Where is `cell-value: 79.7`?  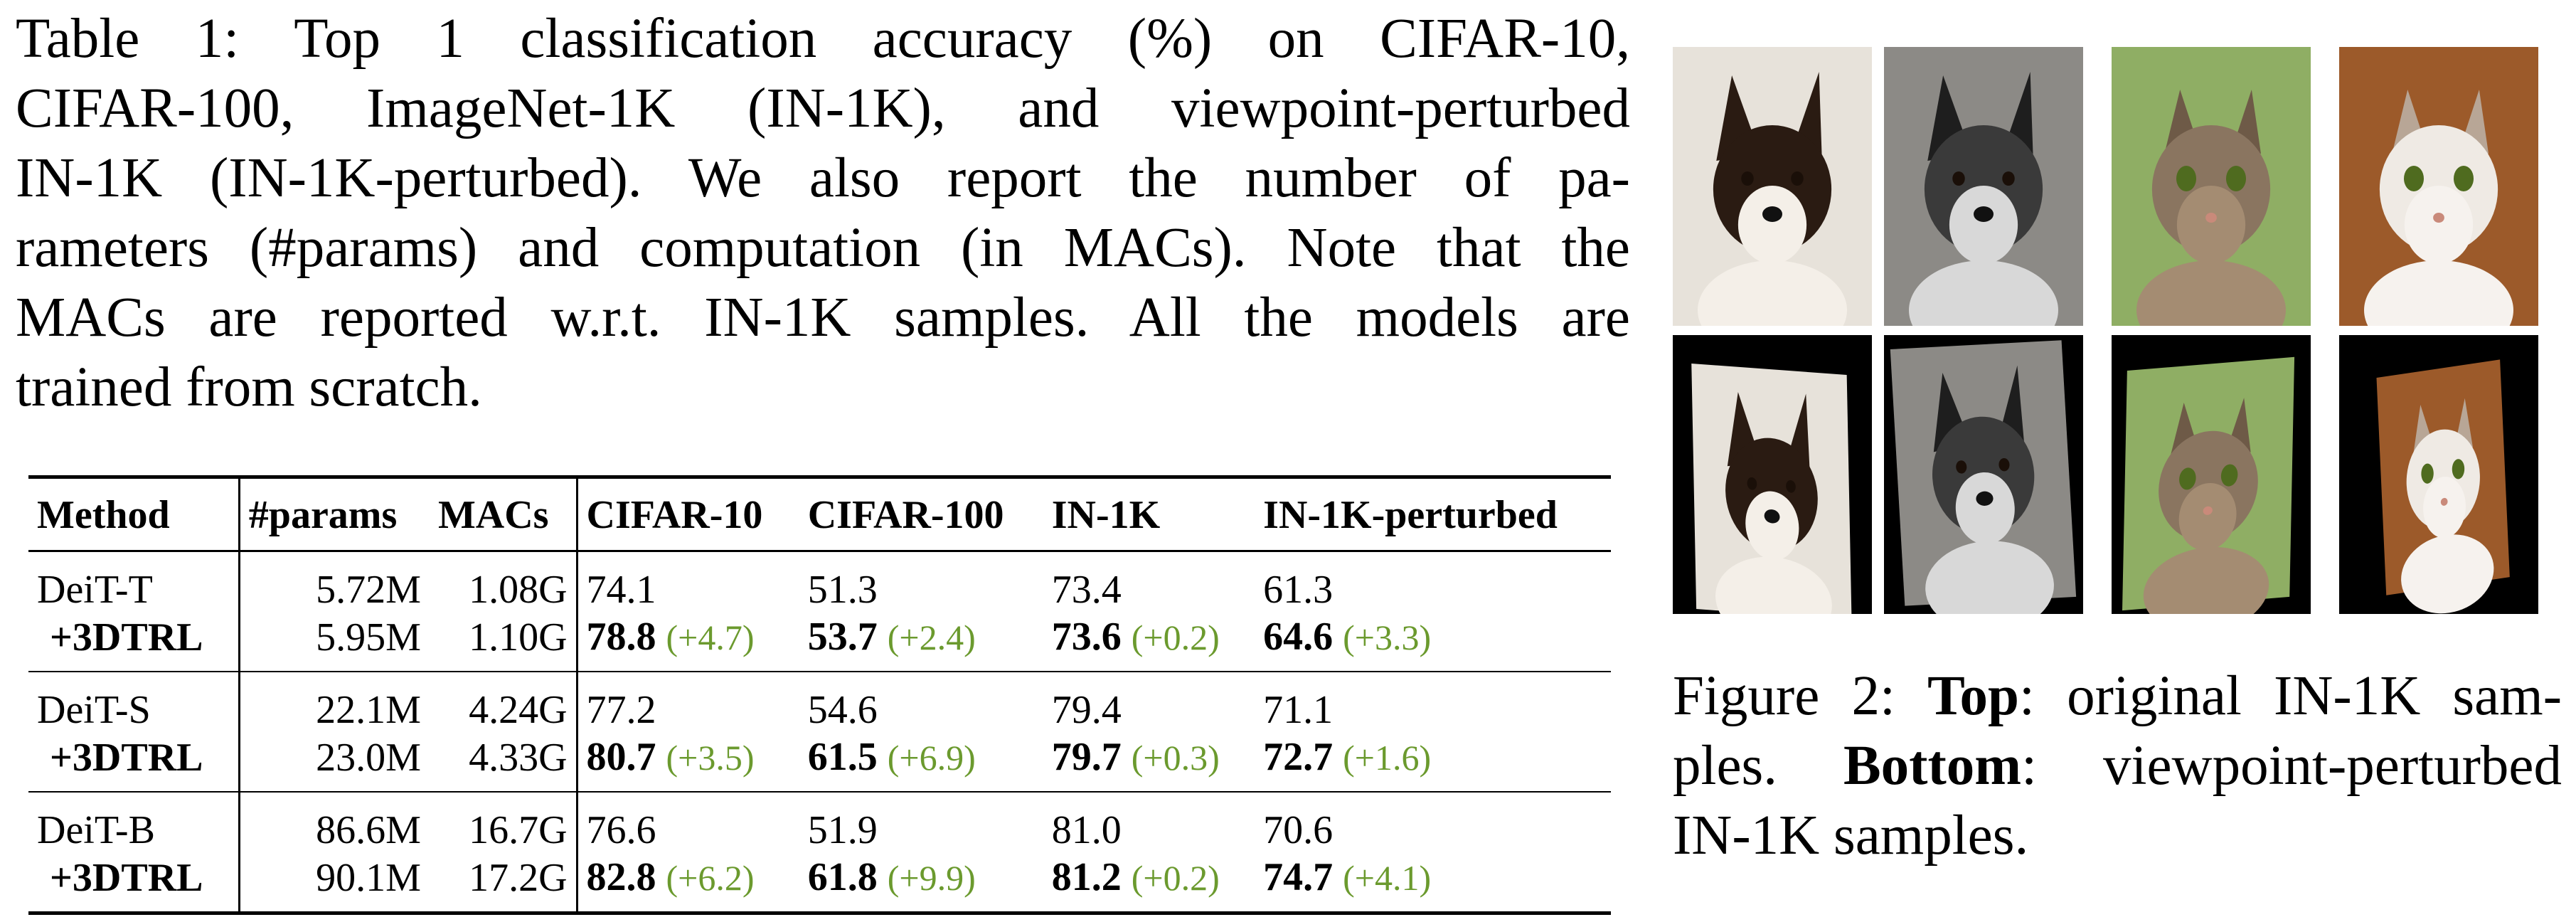
cell-value: 79.7 is located at coordinates (1086, 757).